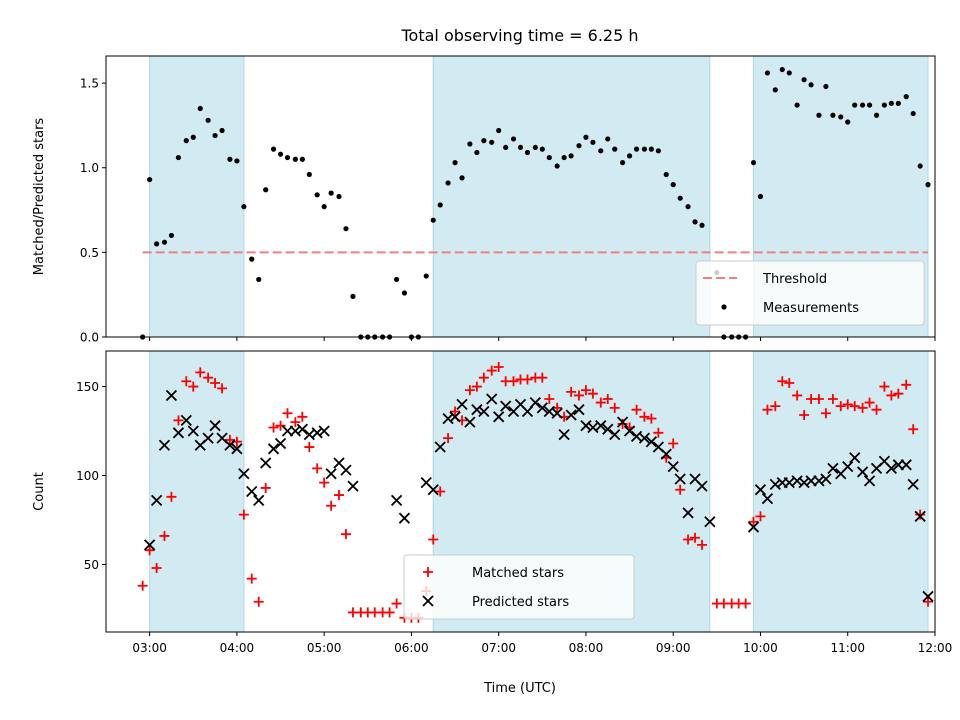 The height and width of the screenshot is (720, 960). I want to click on legend-measurement-swatch, so click(724, 307).